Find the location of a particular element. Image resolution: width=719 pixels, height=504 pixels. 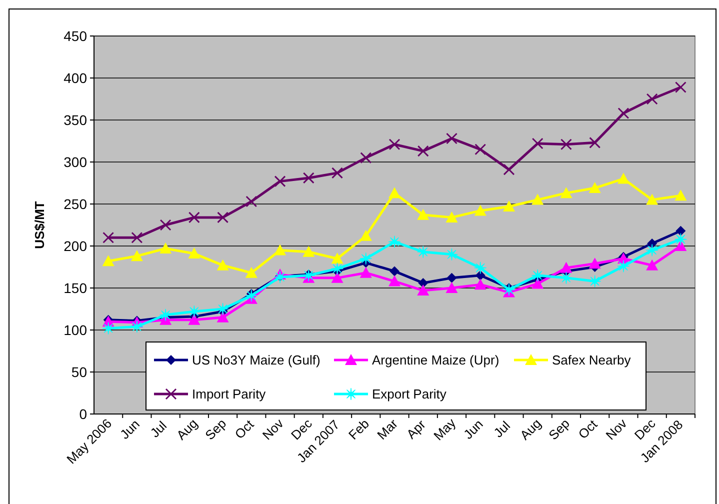

x-tick-label: May is located at coordinates (444, 429).